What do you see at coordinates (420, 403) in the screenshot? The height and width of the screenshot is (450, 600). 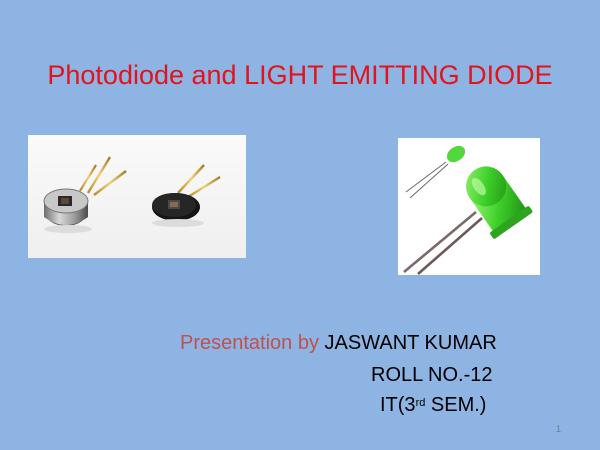 I see `course-ordinal: rd` at bounding box center [420, 403].